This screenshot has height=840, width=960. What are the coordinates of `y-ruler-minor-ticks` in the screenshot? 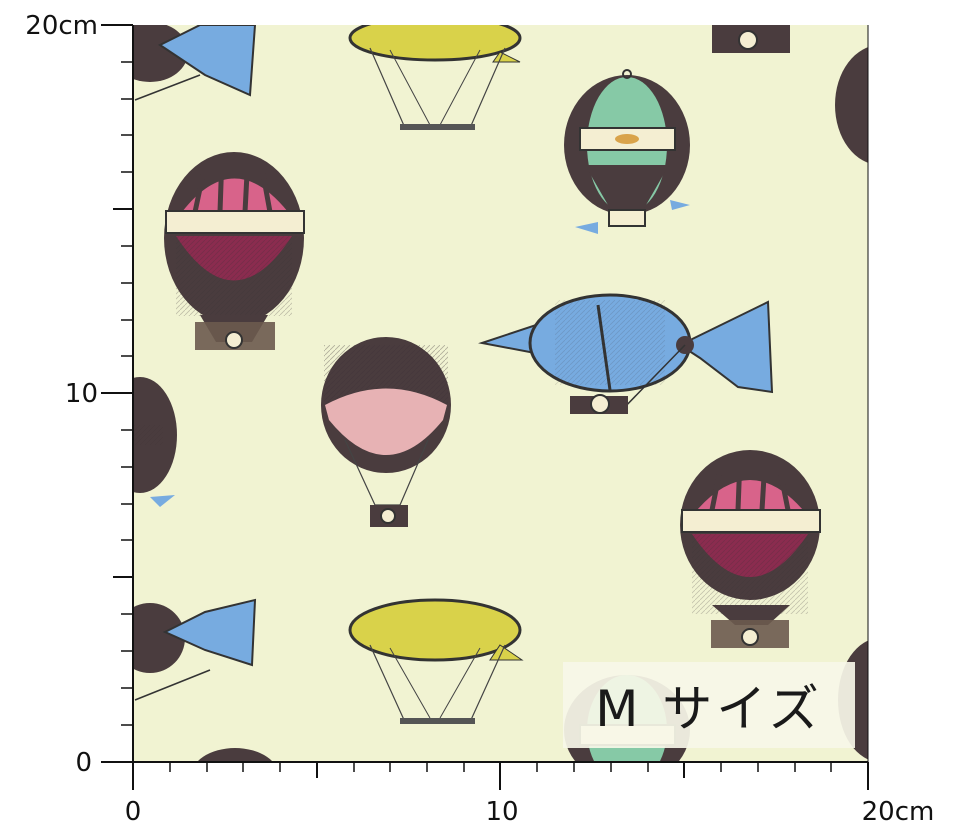 It's located at (127, 393).